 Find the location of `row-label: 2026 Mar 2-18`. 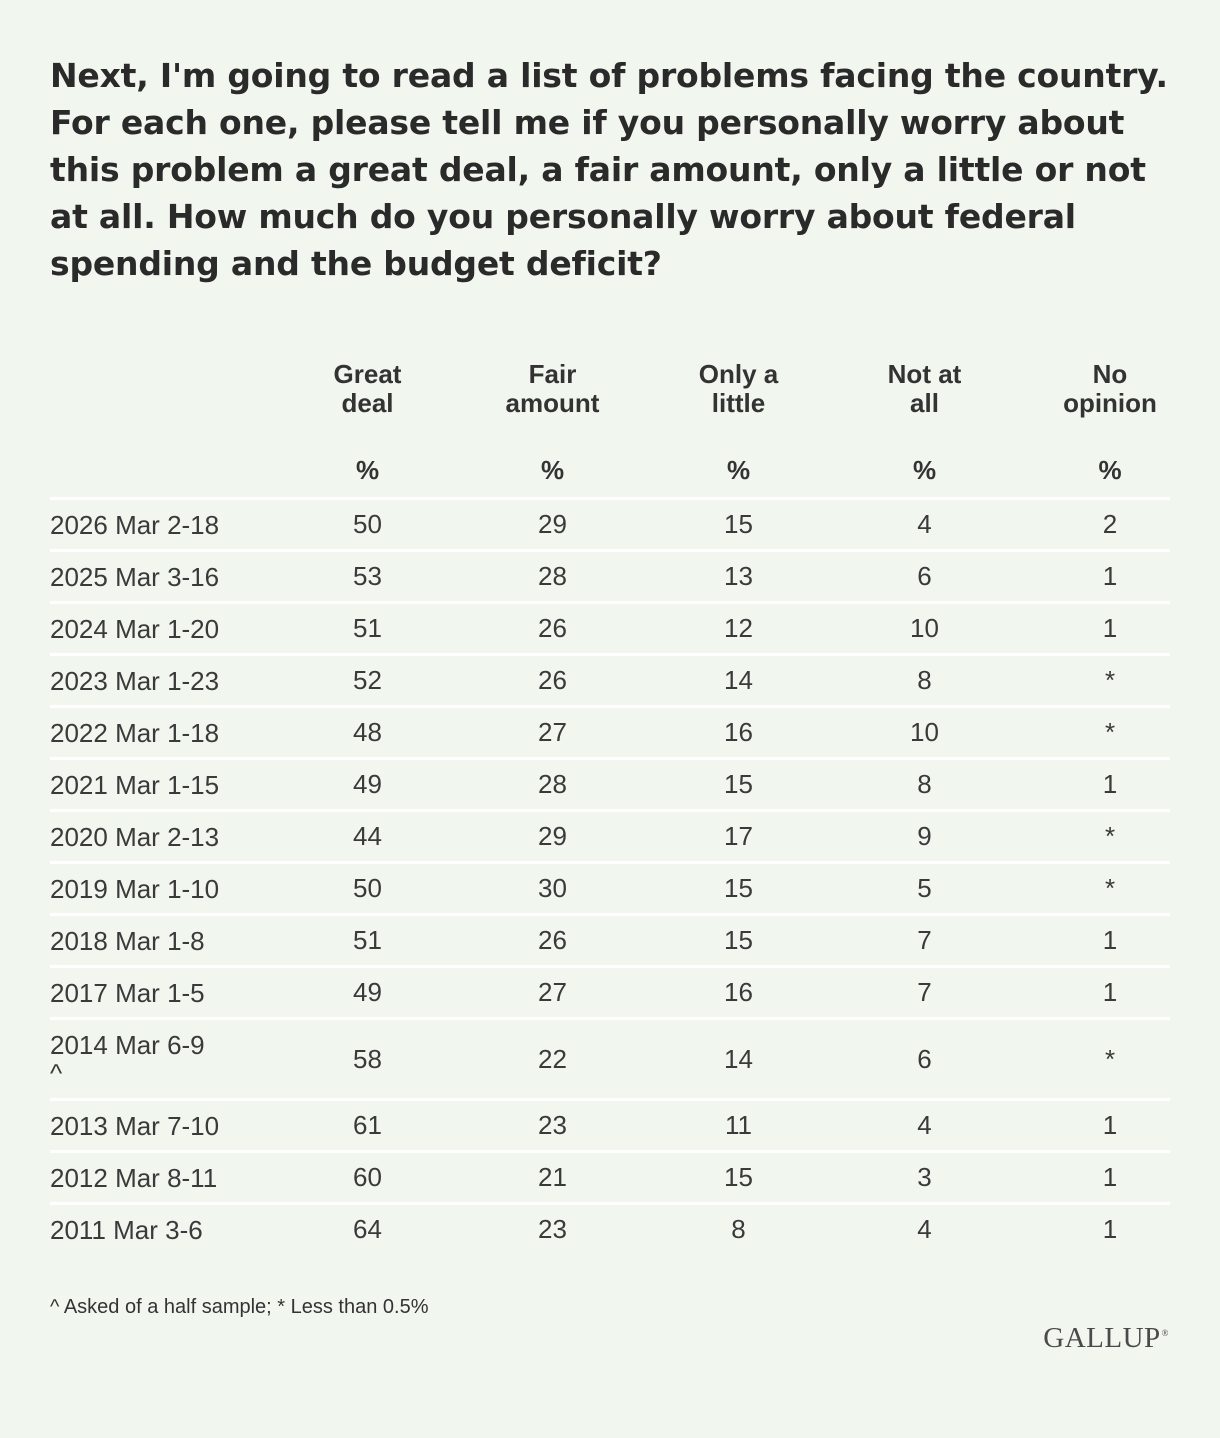

row-label: 2026 Mar 2-18 is located at coordinates (135, 524).